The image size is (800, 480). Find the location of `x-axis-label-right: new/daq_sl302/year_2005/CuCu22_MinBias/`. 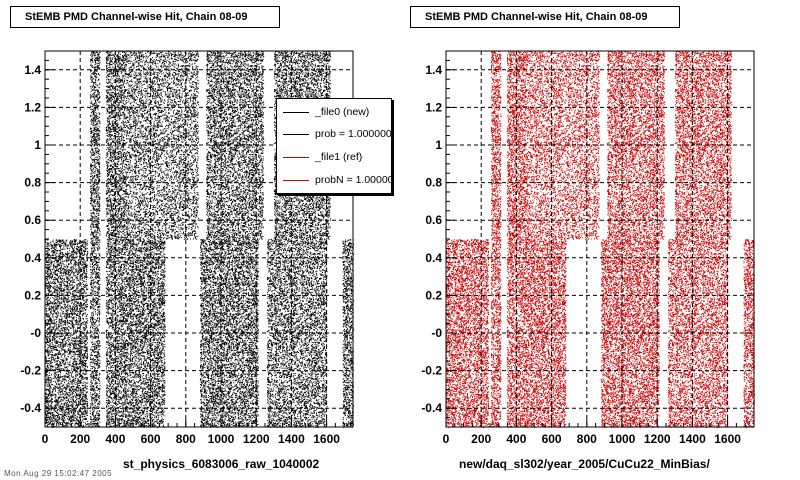

x-axis-label-right: new/daq_sl302/year_2005/CuCu22_MinBias/ is located at coordinates (584, 464).